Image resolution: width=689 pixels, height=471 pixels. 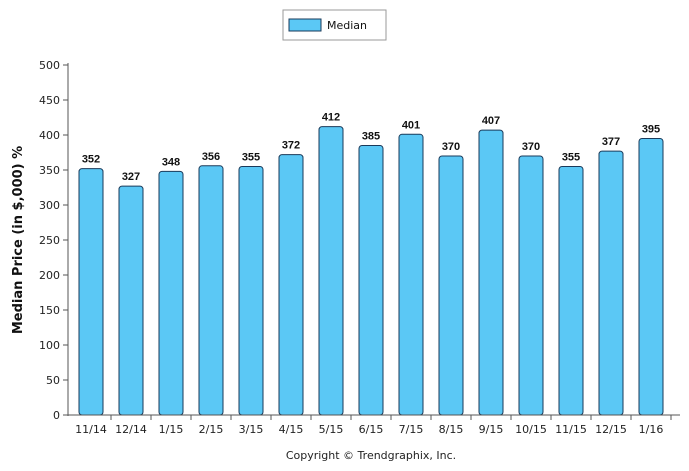 What do you see at coordinates (651, 130) in the screenshot?
I see `data-label-1/16: 395` at bounding box center [651, 130].